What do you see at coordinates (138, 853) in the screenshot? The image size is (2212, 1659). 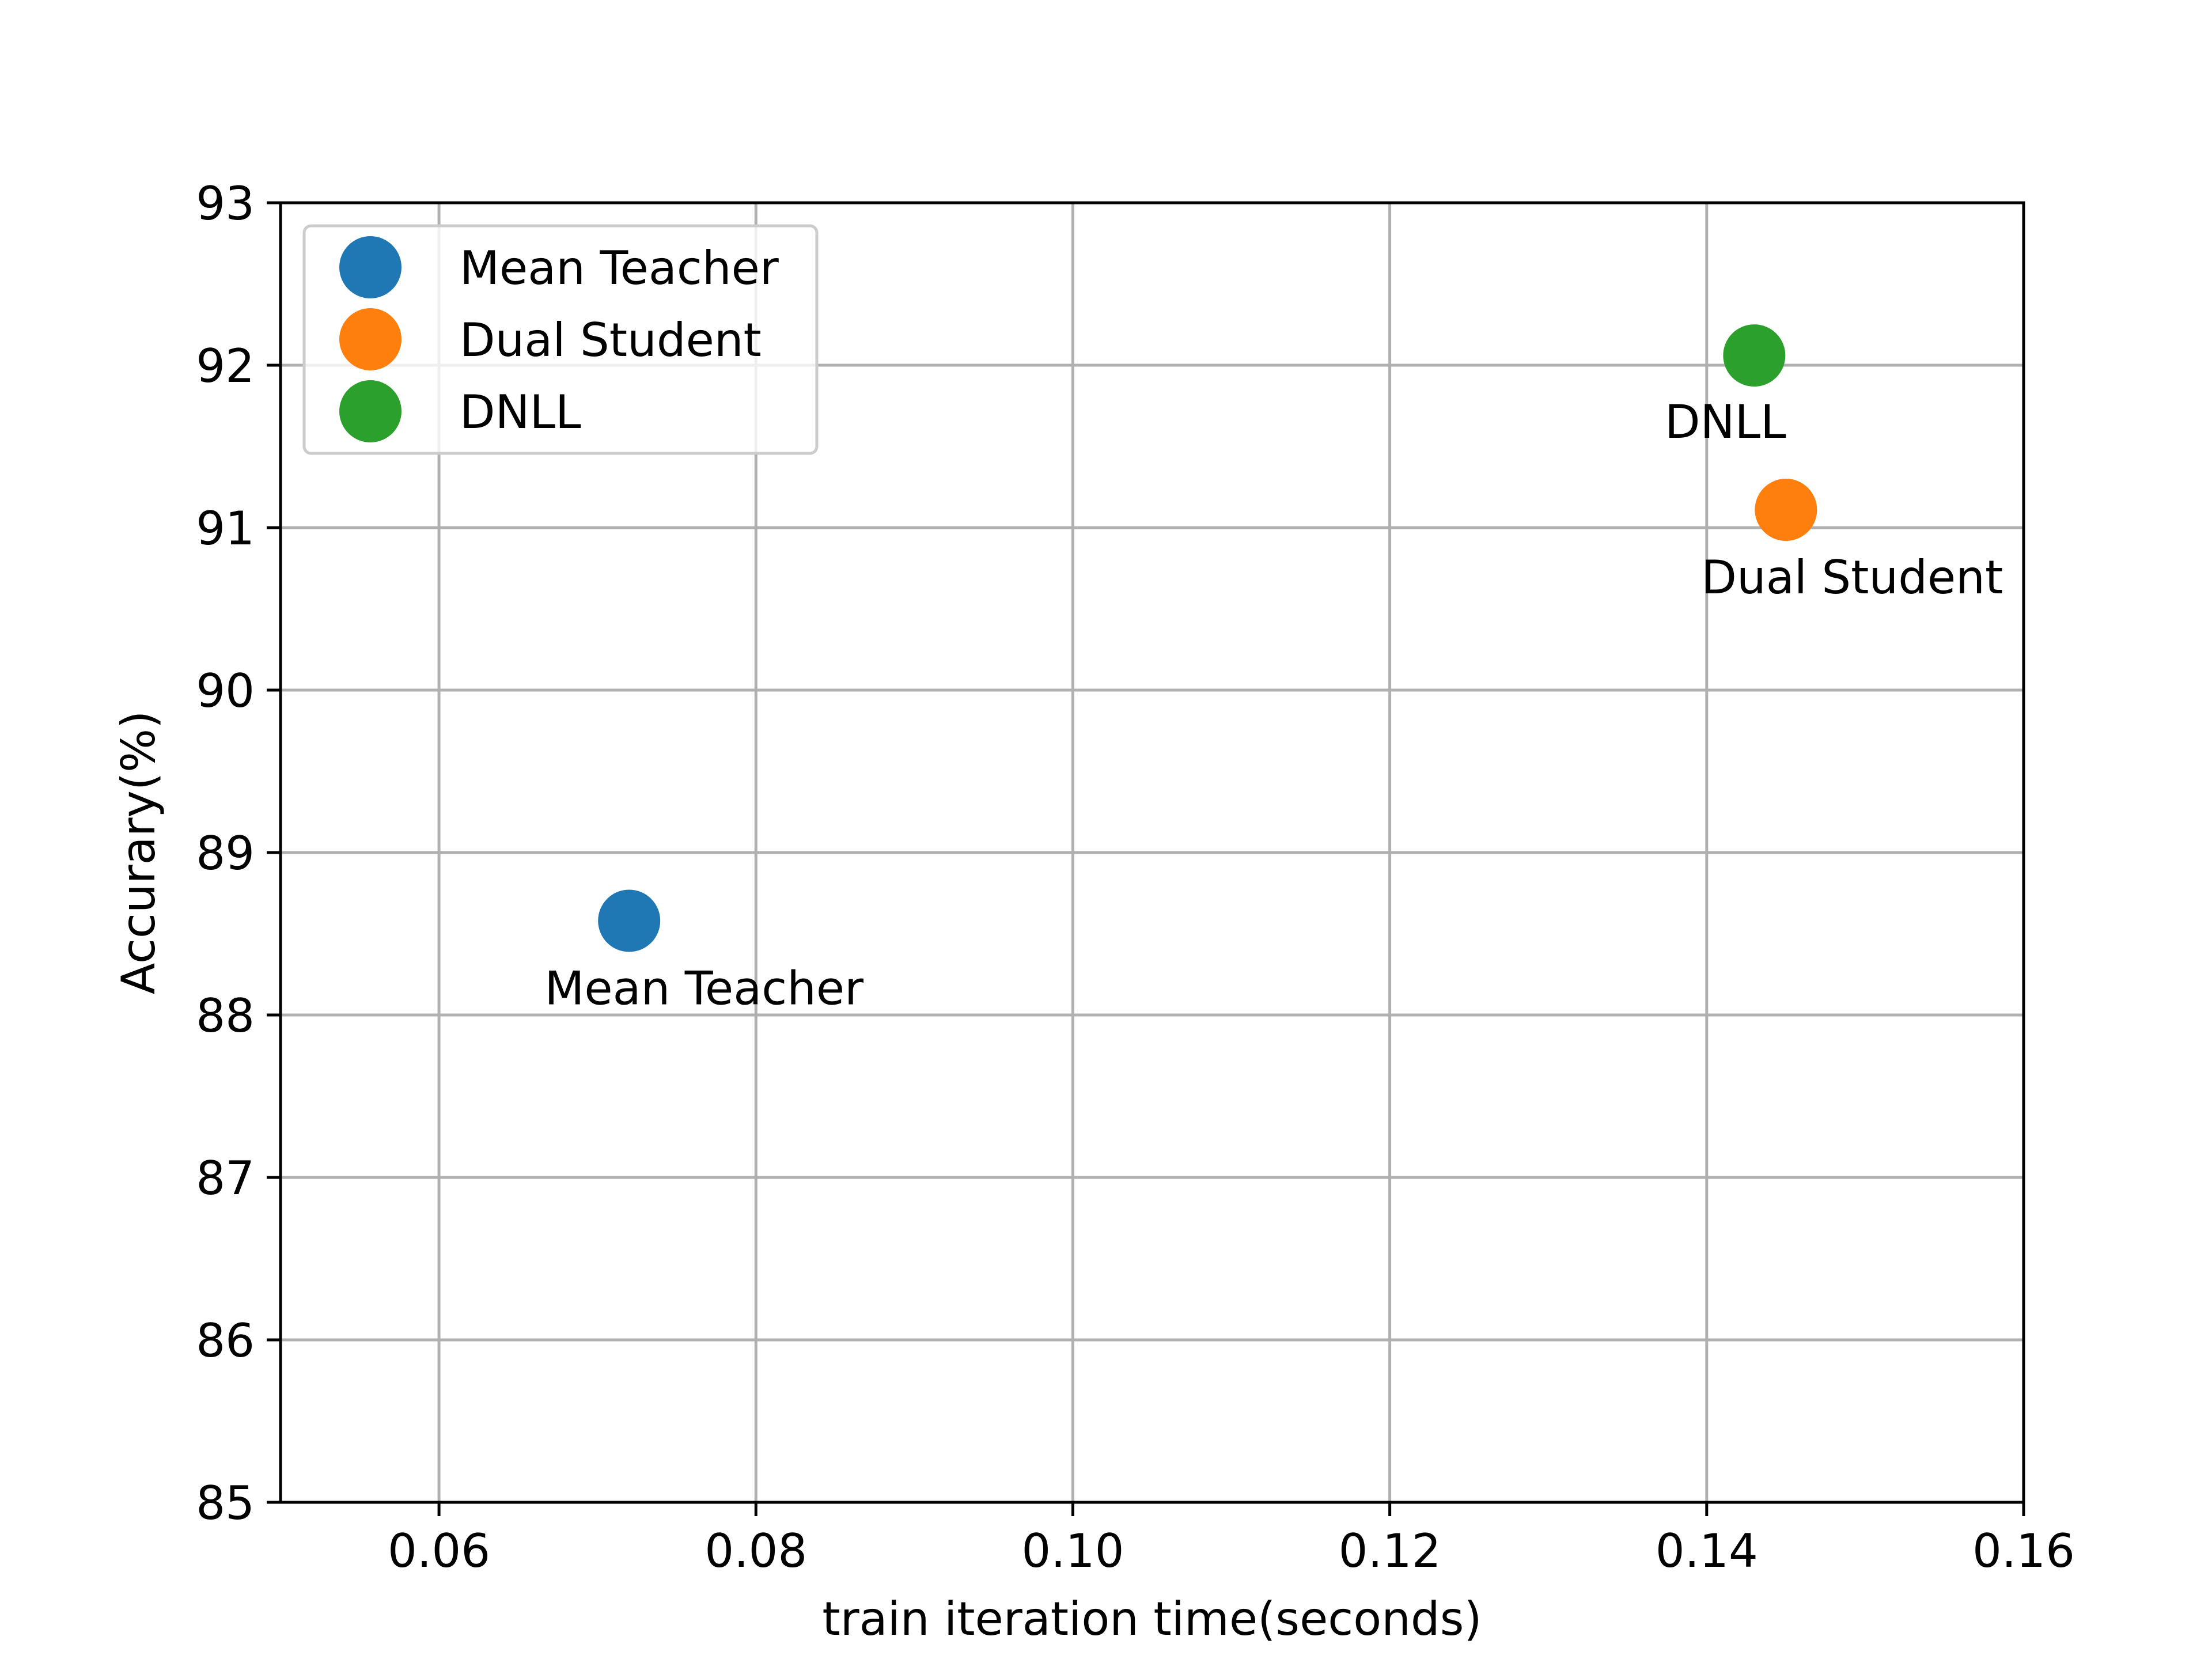 I see `y-axis-label: Accurary(%)` at bounding box center [138, 853].